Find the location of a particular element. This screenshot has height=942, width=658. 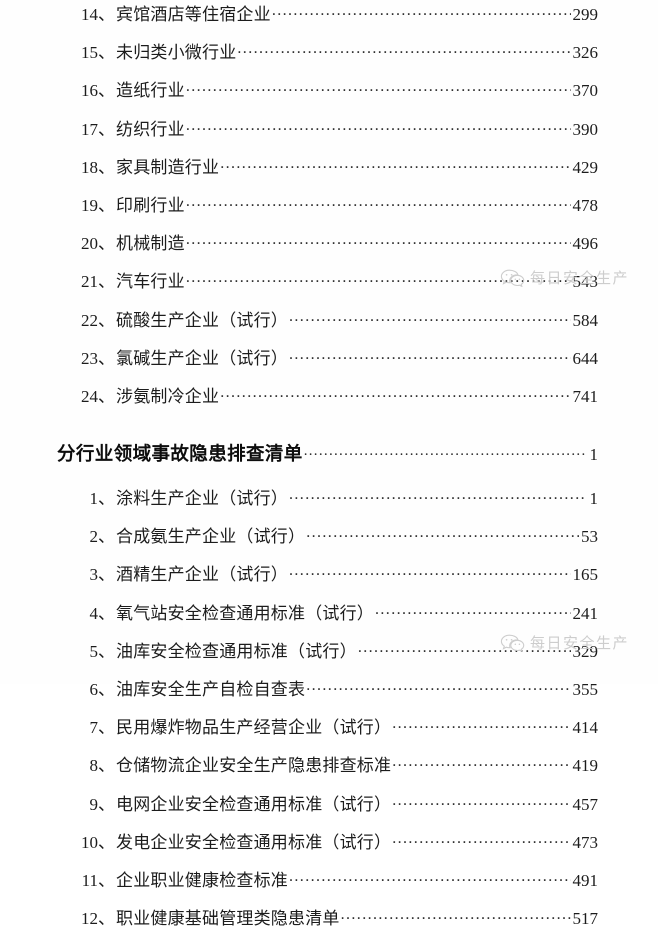

toc-entry-label: 涂料生产企业（试行） is located at coordinates (202, 499).